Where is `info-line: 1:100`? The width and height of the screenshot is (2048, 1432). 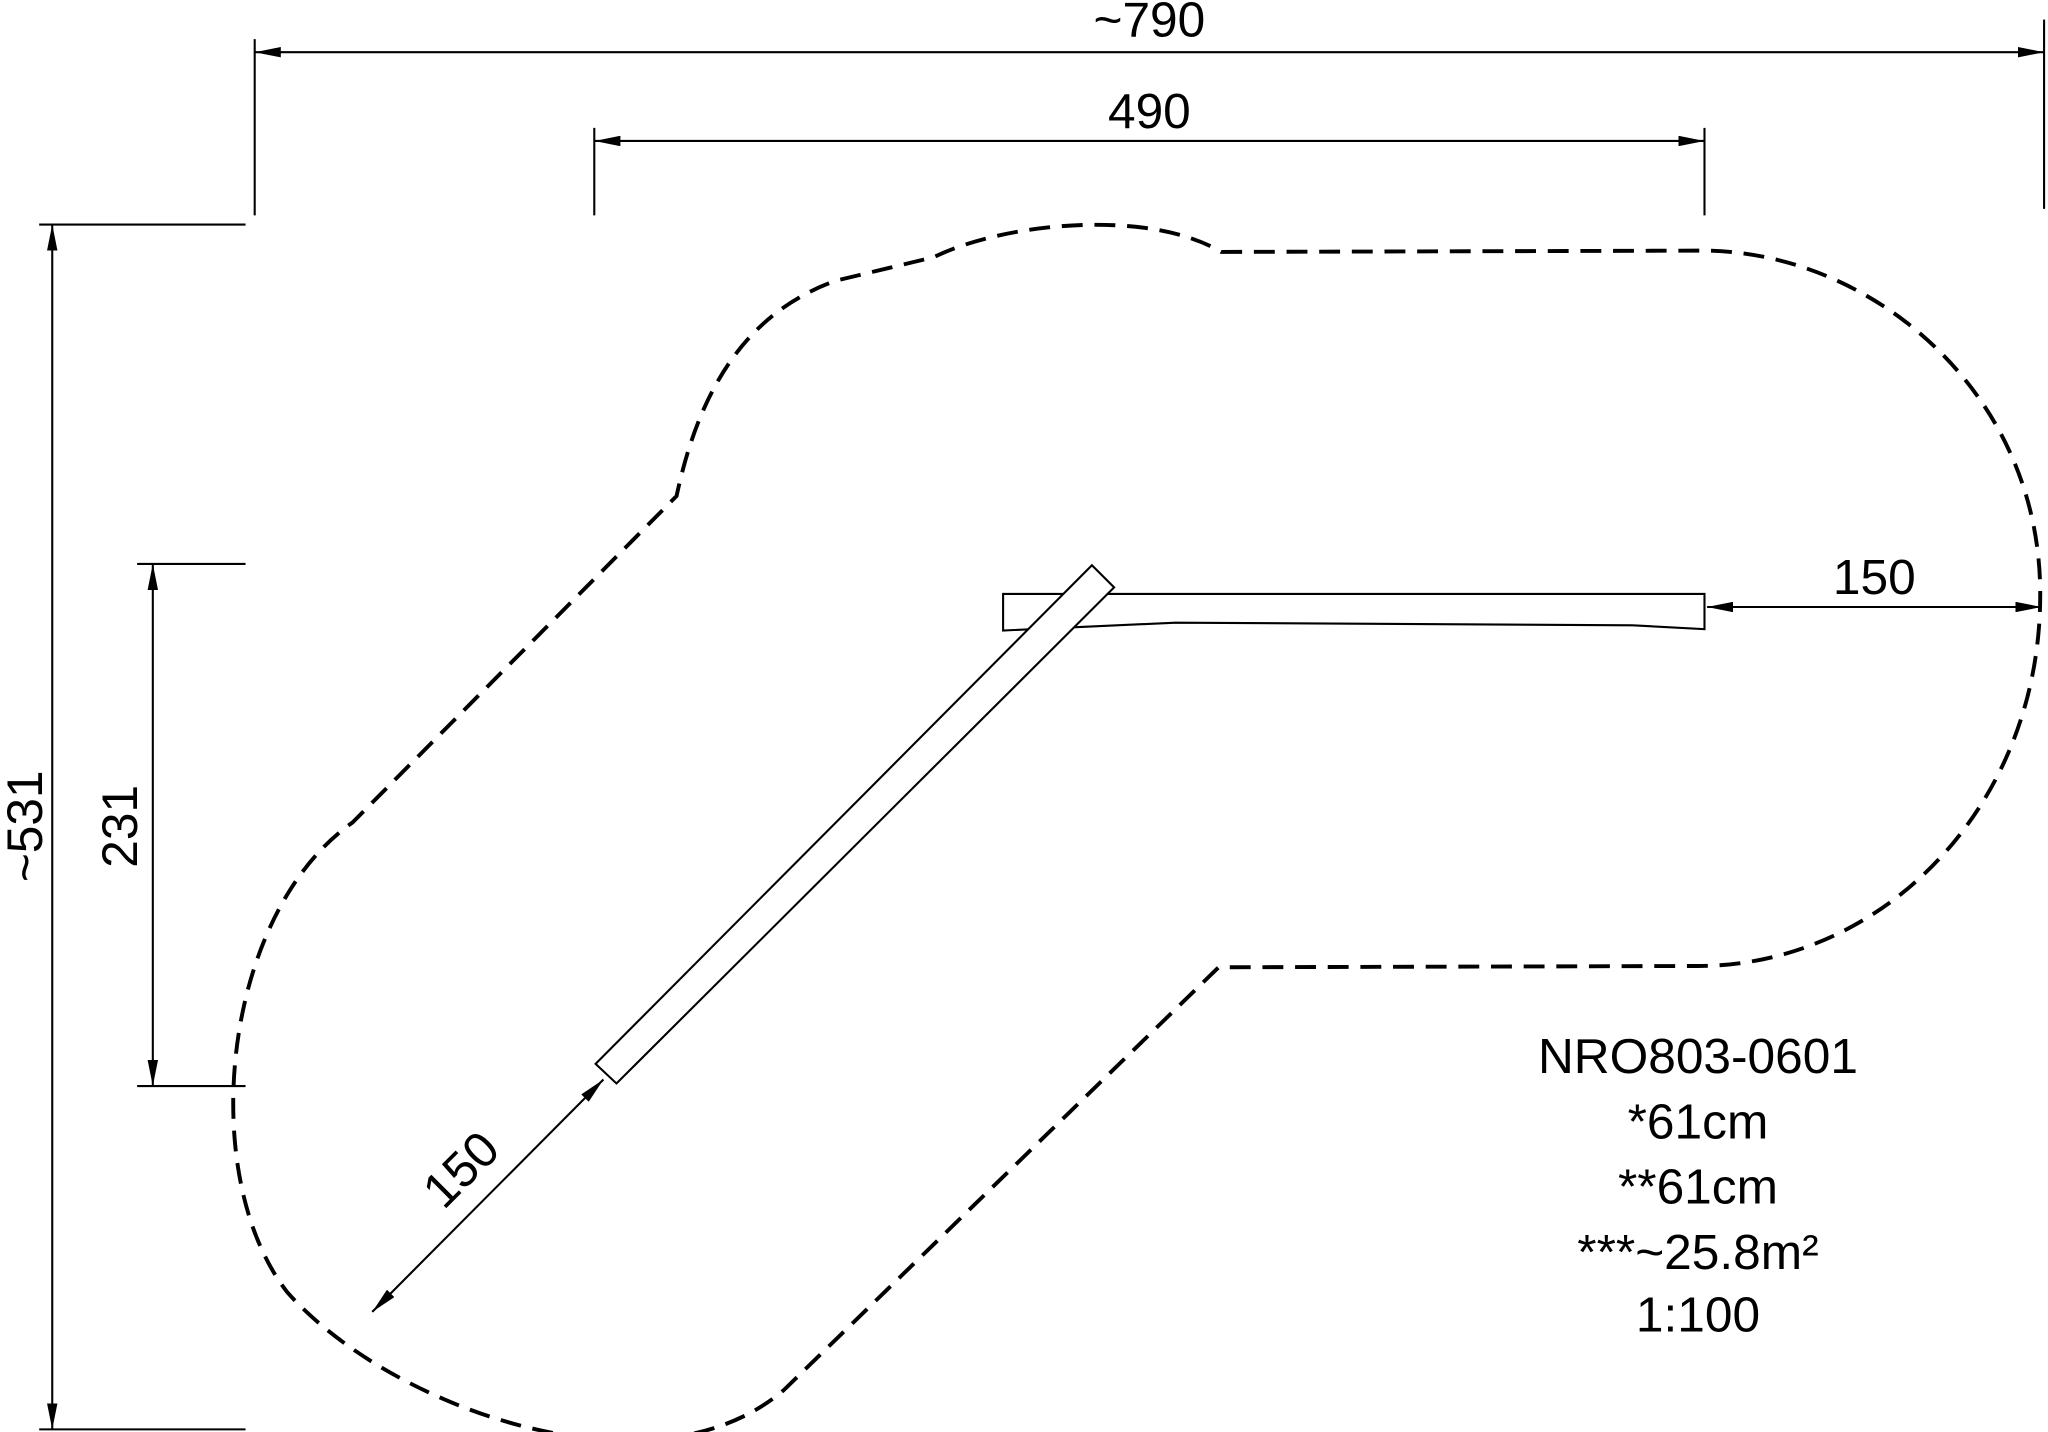
info-line: 1:100 is located at coordinates (1698, 1315).